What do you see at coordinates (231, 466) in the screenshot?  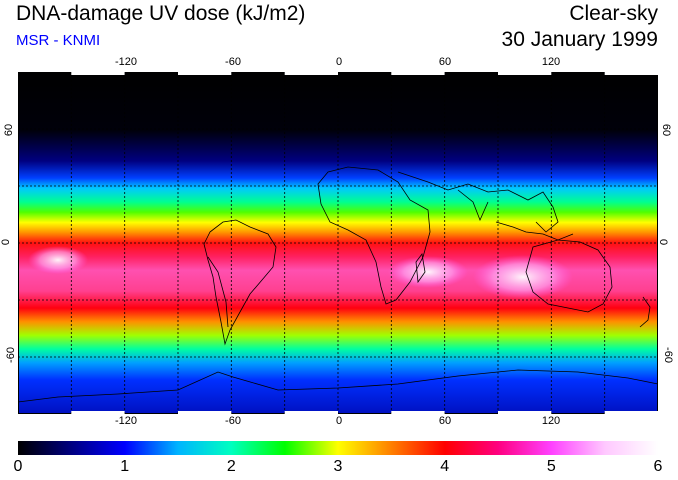 I see `colorbar-label: 2` at bounding box center [231, 466].